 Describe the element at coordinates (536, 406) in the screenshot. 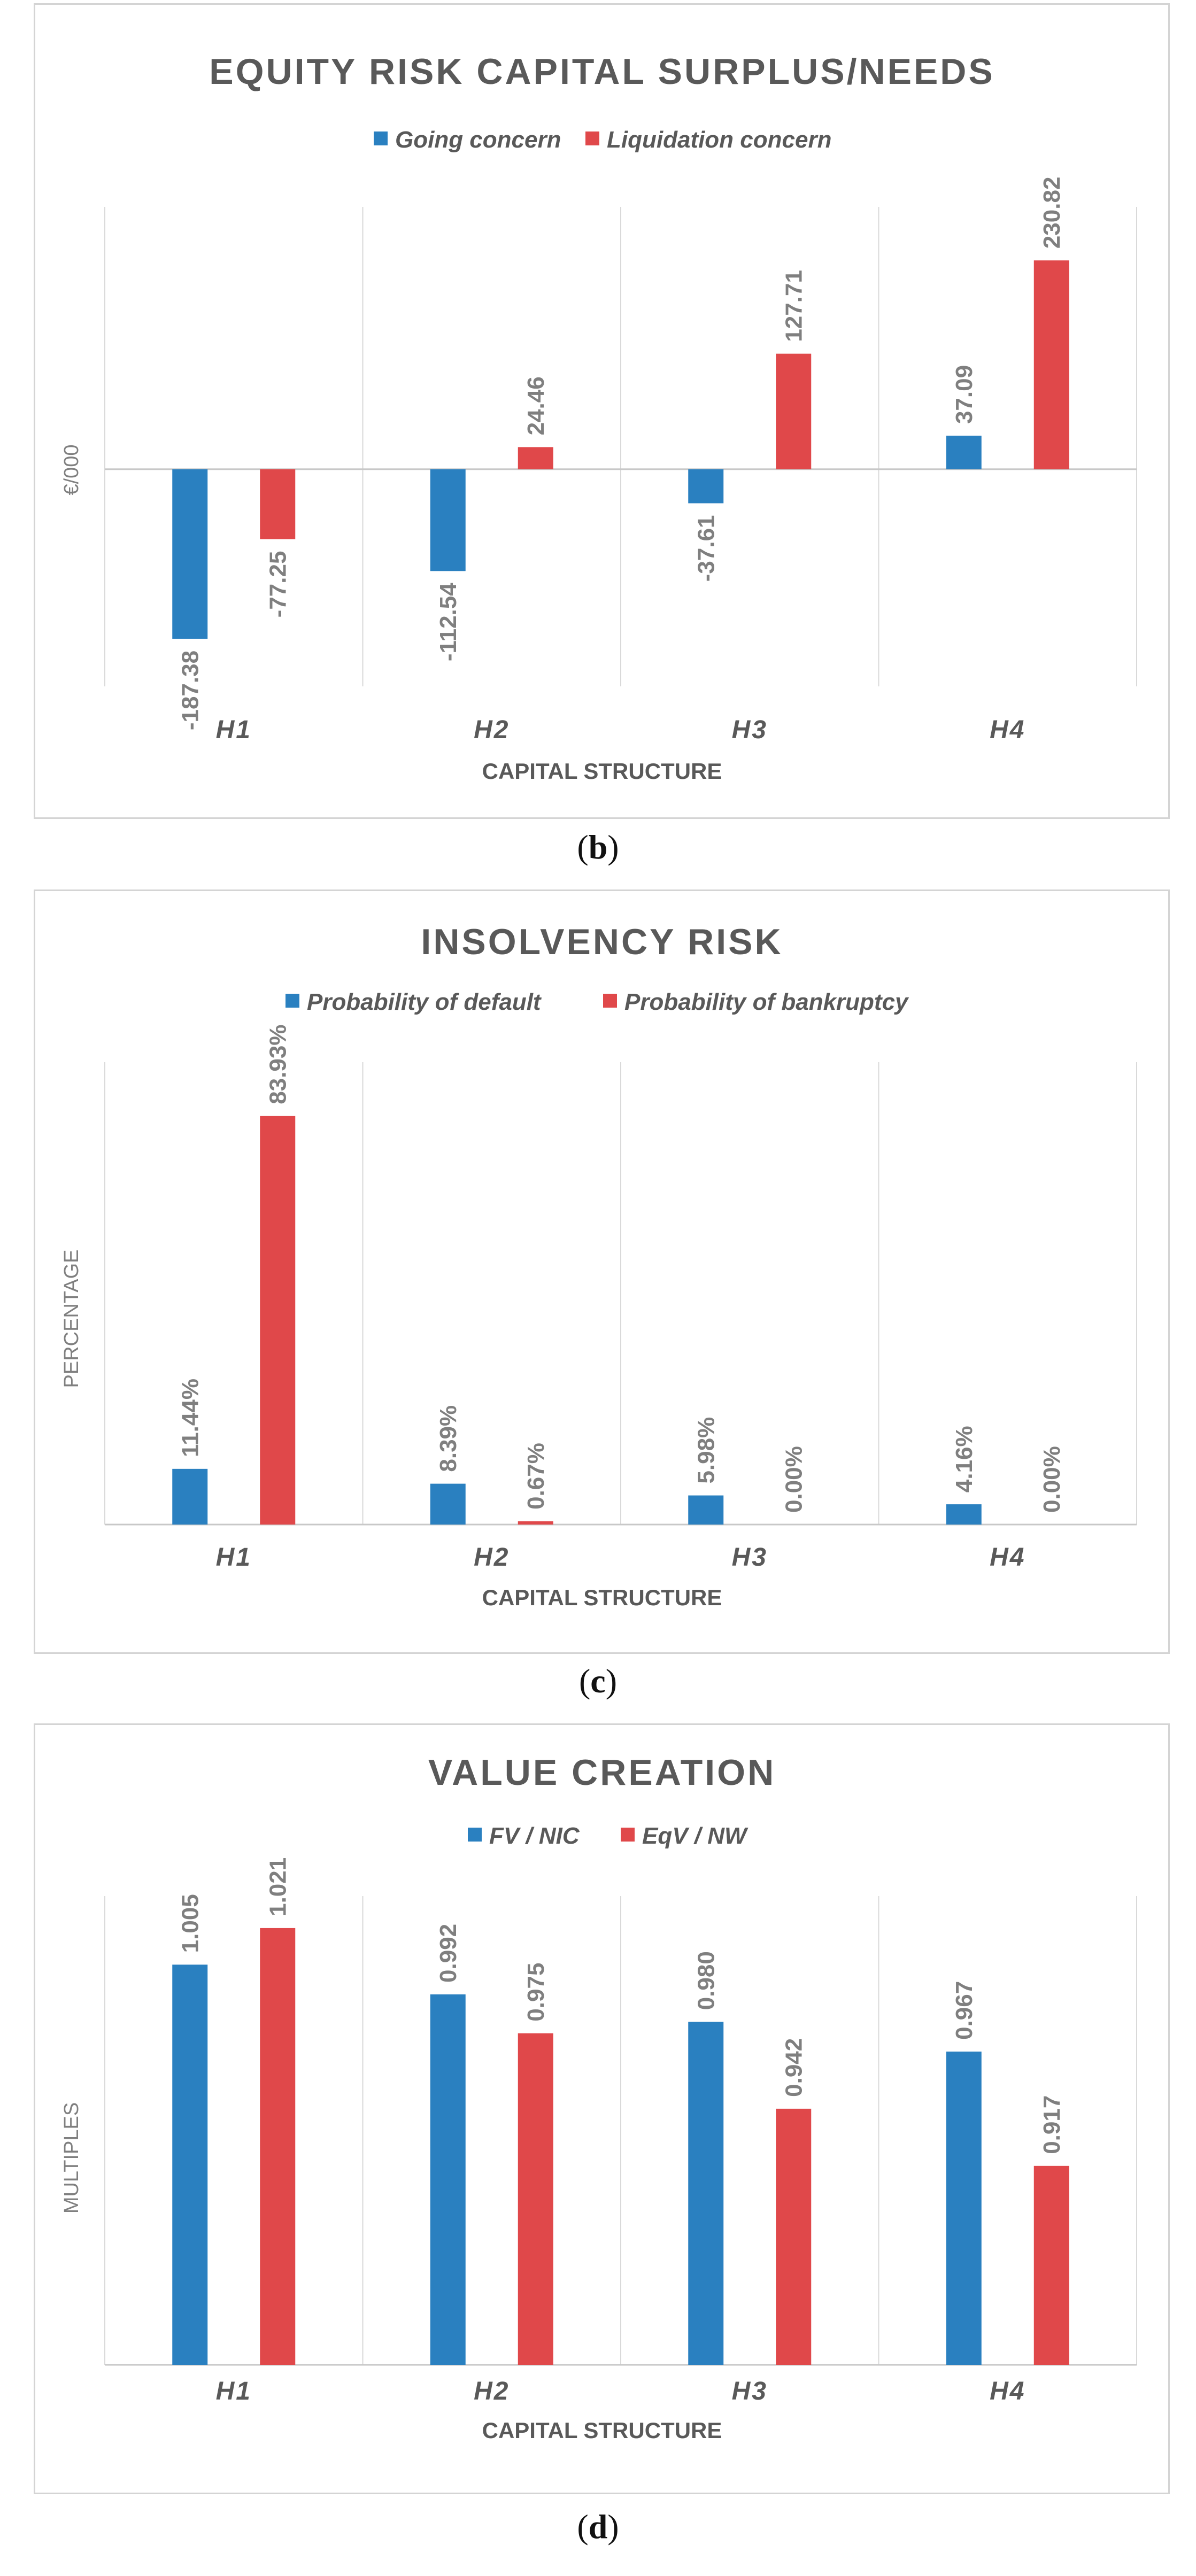

I see `data-label-h2-series2: 24.46` at that location.